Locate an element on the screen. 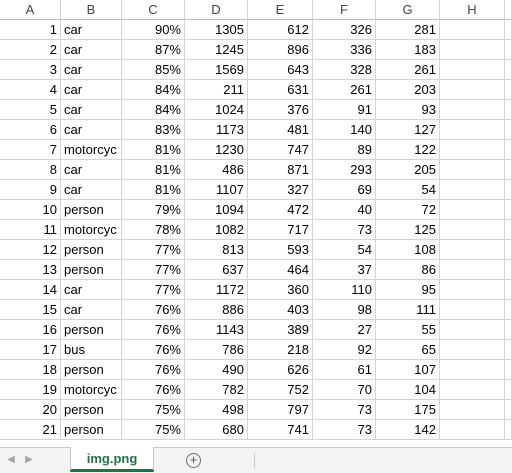  cell-d1: 1305 is located at coordinates (216, 30).